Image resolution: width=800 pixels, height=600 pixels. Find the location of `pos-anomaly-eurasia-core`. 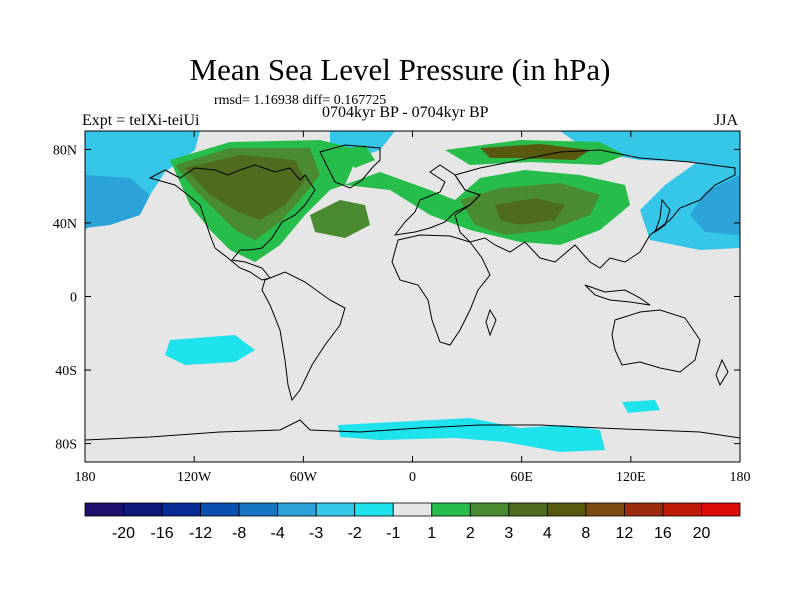

pos-anomaly-eurasia-core is located at coordinates (530, 211).